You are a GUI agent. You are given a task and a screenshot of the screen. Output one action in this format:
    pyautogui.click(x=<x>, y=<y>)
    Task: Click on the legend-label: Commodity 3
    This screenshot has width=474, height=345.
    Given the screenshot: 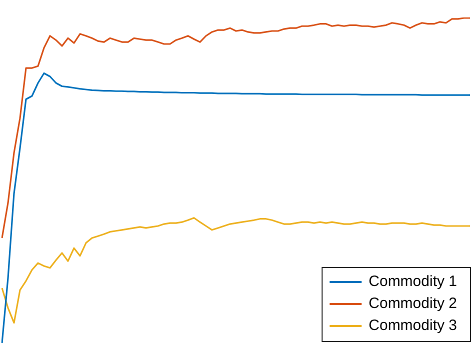 What is the action you would take?
    pyautogui.click(x=412, y=325)
    